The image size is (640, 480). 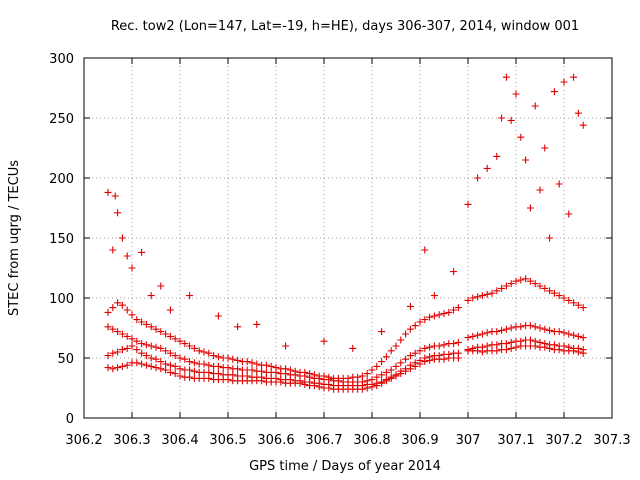 What do you see at coordinates (371, 440) in the screenshot?
I see `x-tick-label: 306.8` at bounding box center [371, 440].